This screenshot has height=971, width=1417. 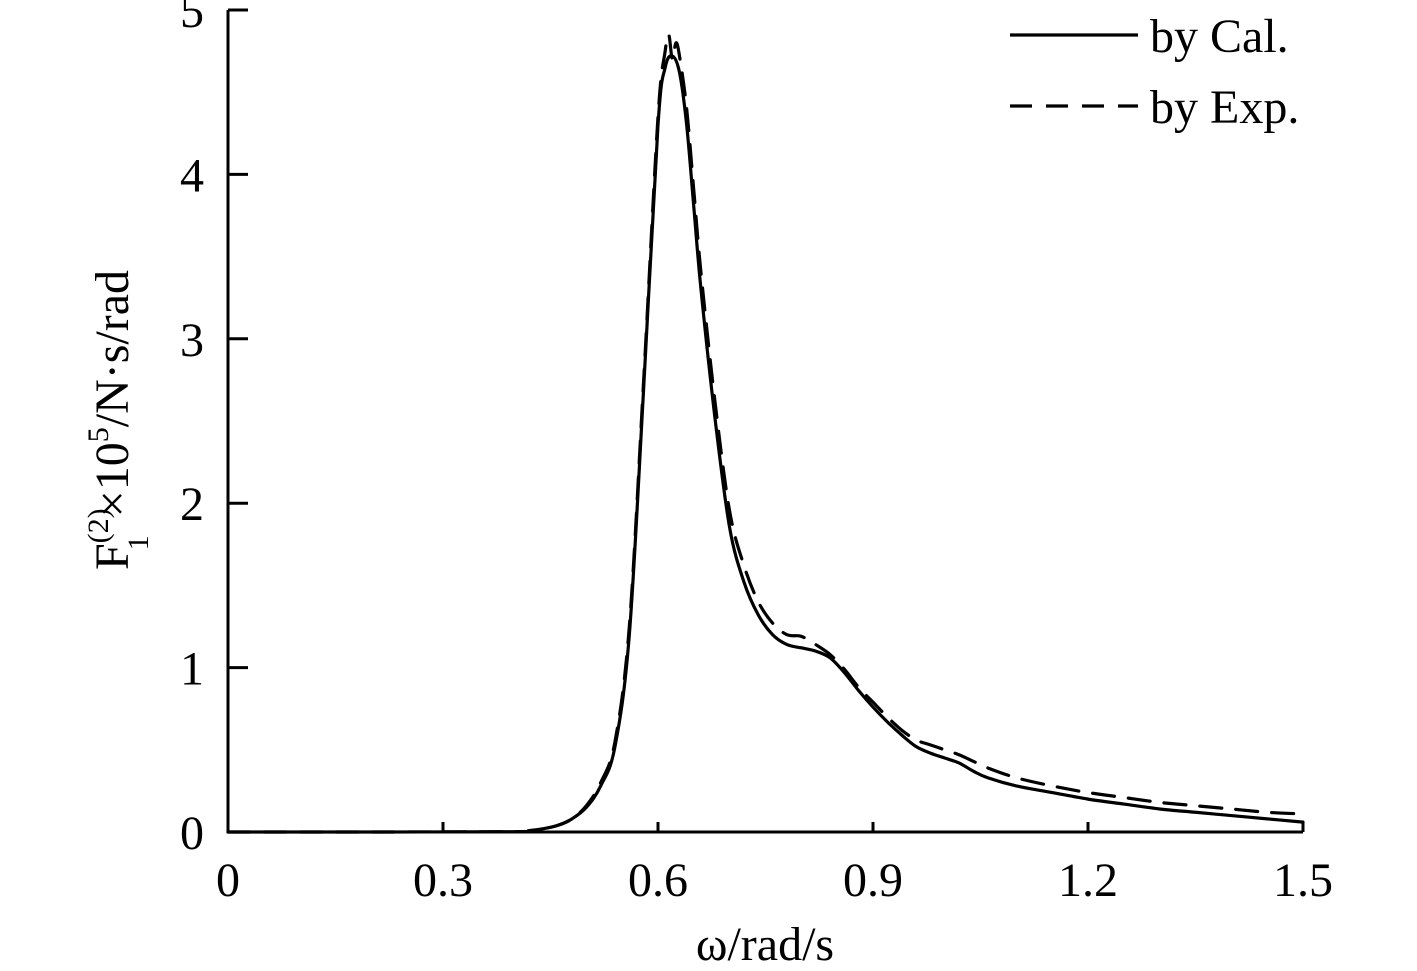 What do you see at coordinates (765, 944) in the screenshot?
I see `x-axis-label: ω/rad/s` at bounding box center [765, 944].